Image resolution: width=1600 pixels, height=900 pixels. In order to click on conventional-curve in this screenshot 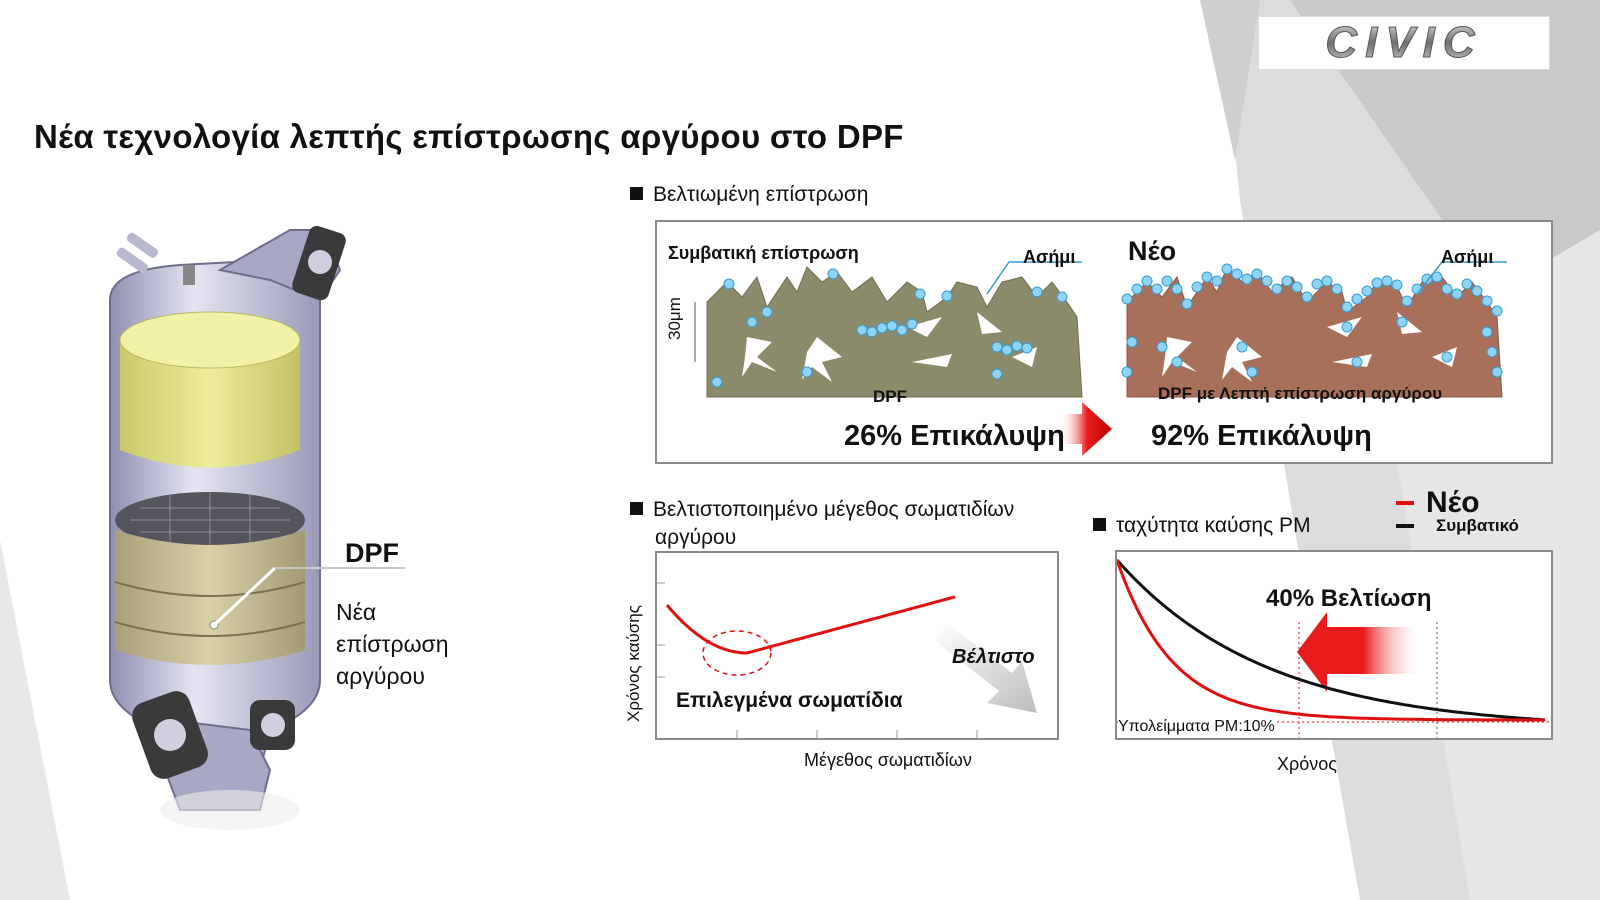, I will do `click(1331, 640)`.